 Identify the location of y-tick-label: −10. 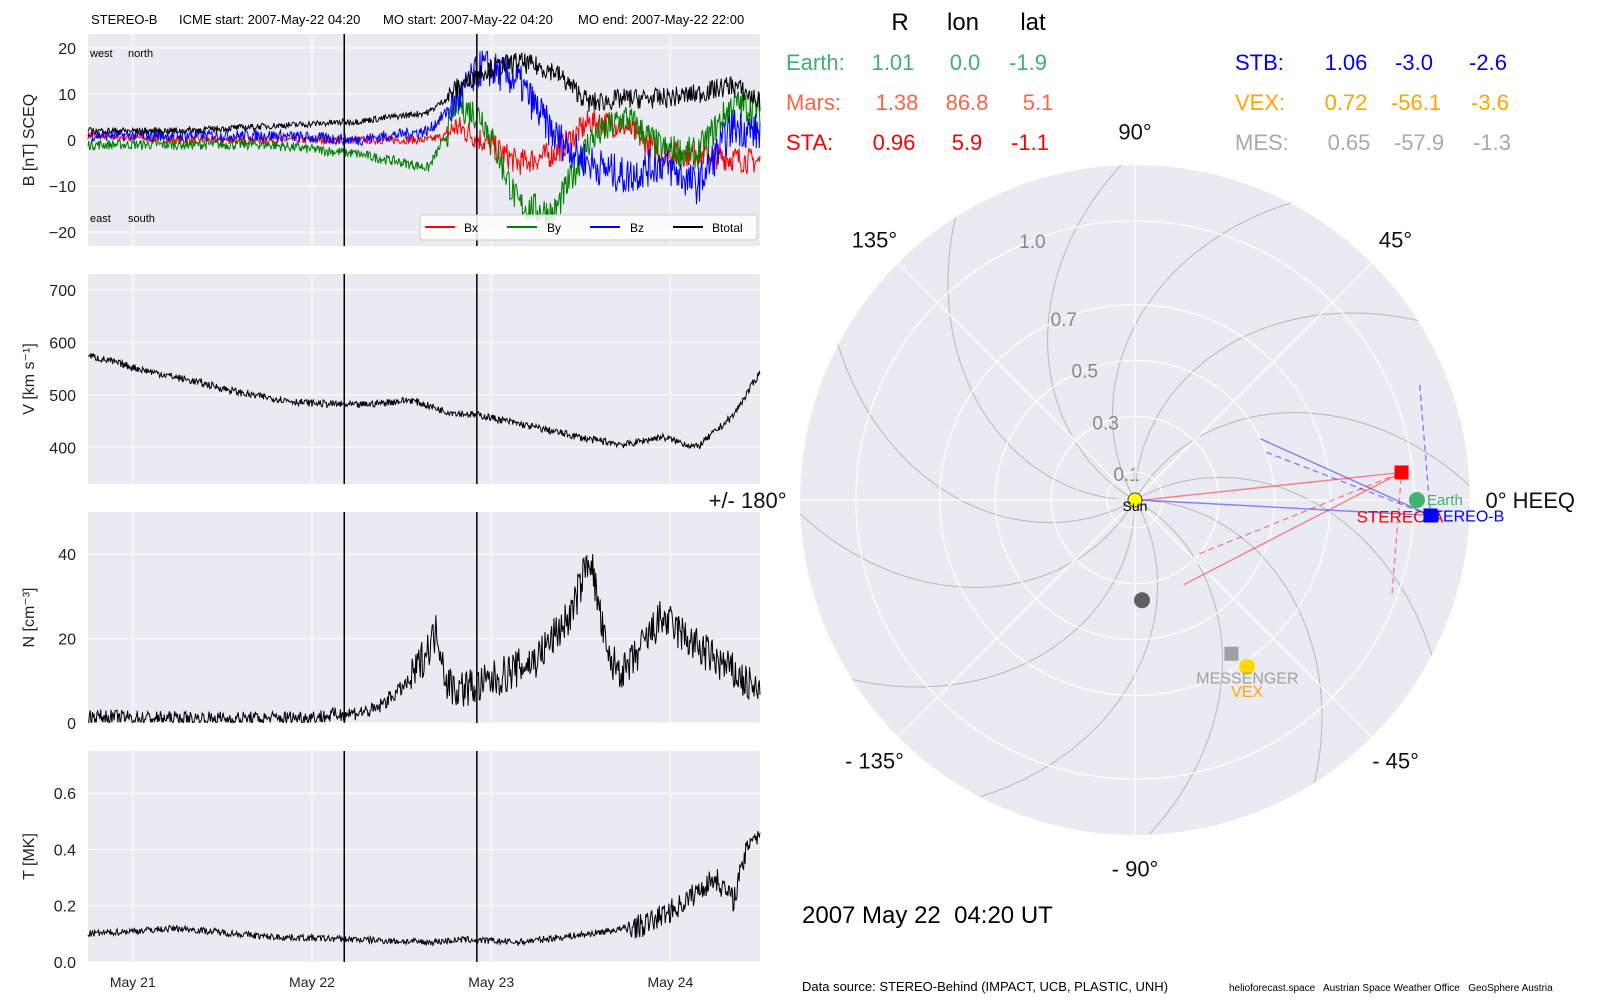
(62, 187).